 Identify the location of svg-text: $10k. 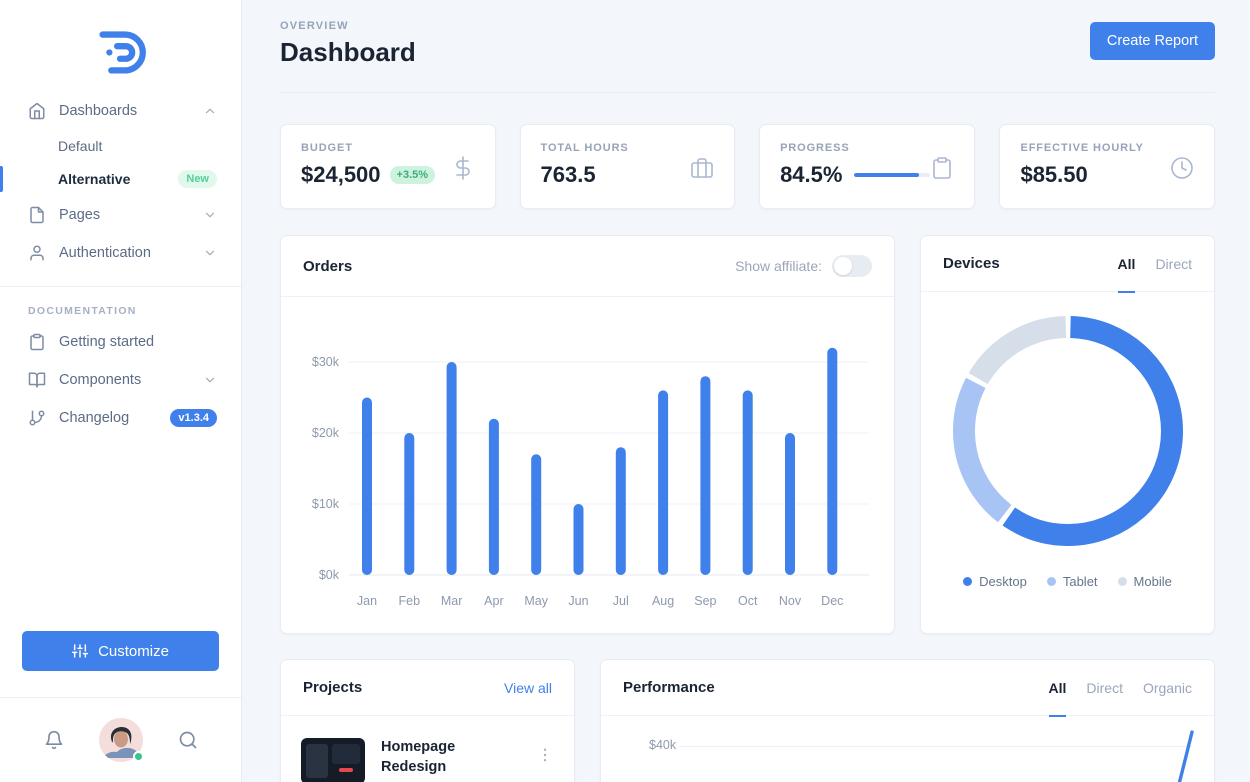
(326, 504).